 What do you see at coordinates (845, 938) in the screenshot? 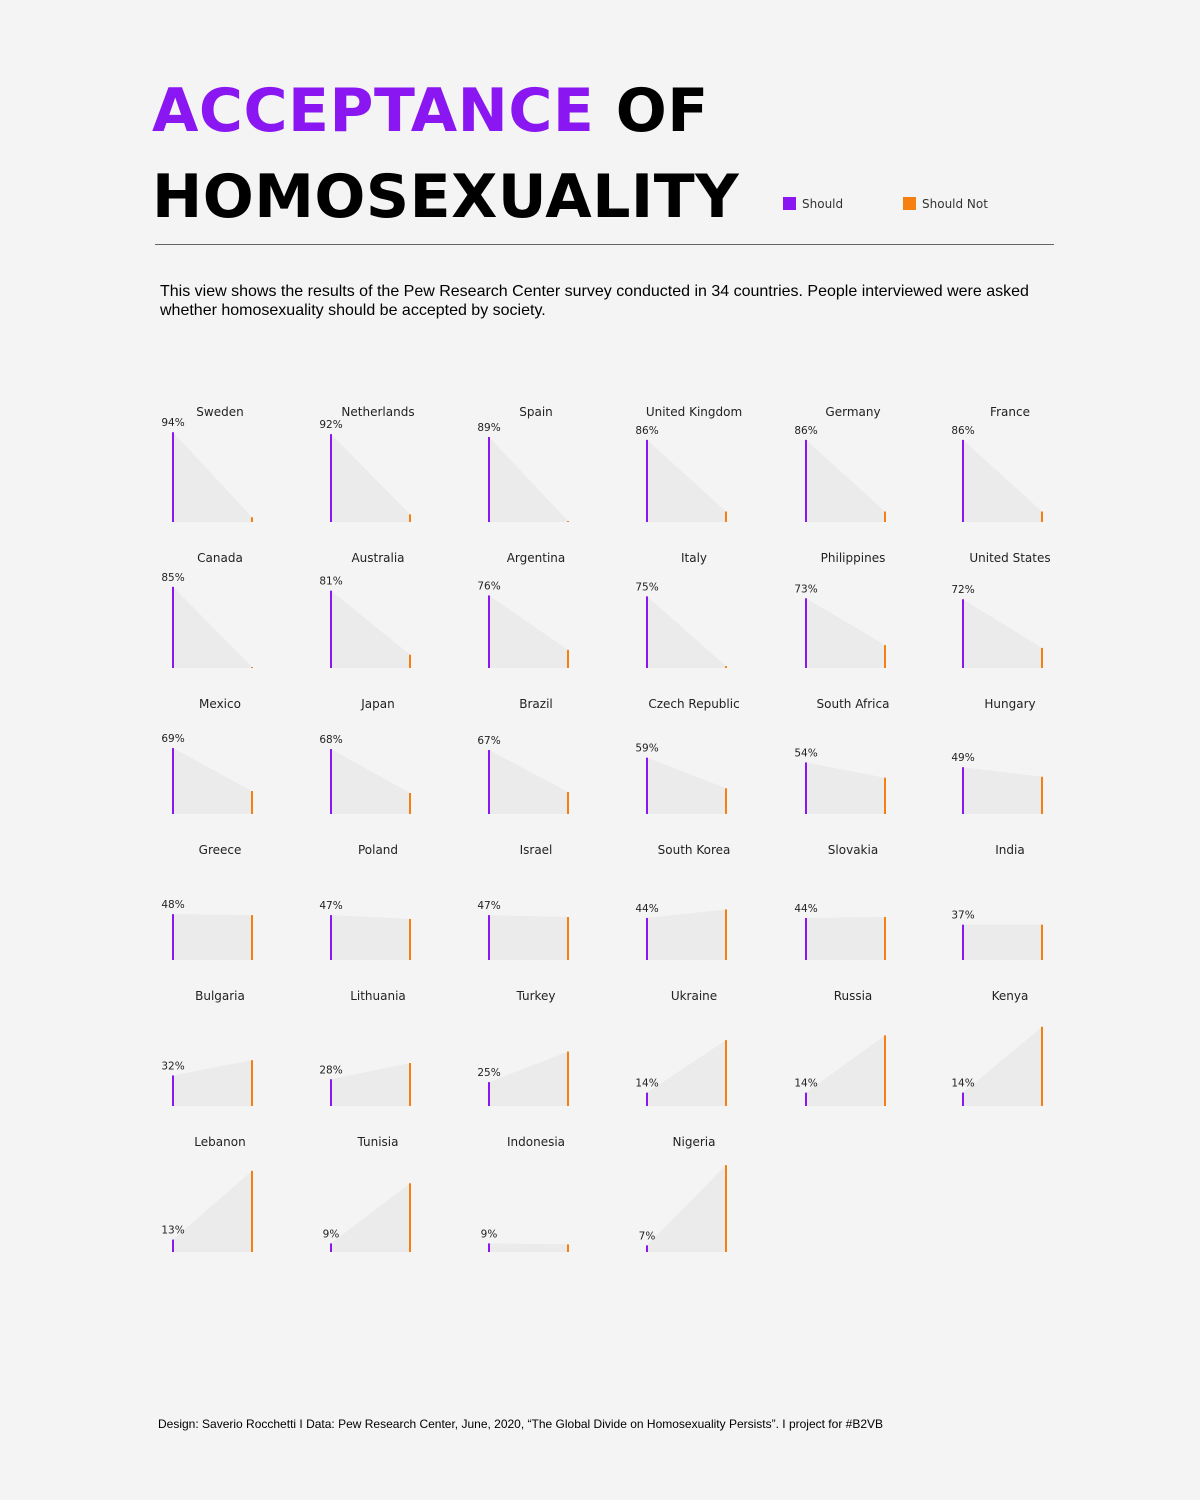
I see `area-slovakia` at bounding box center [845, 938].